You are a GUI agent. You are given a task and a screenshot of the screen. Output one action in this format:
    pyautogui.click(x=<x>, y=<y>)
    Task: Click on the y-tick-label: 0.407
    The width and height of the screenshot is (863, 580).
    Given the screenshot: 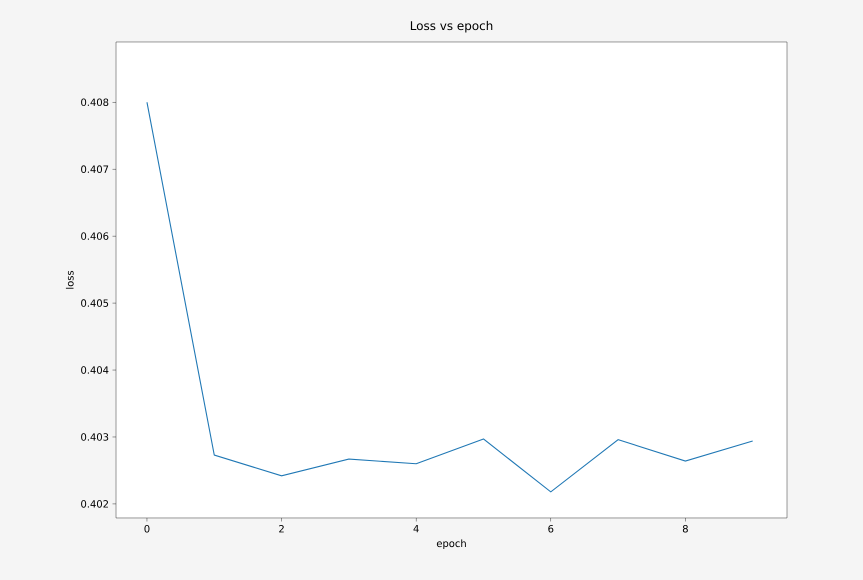 What is the action you would take?
    pyautogui.click(x=94, y=169)
    